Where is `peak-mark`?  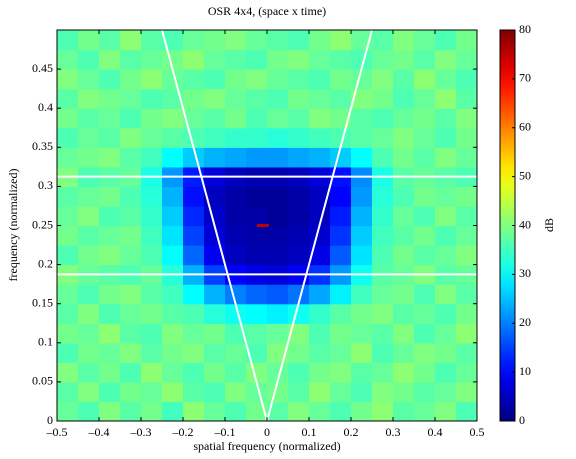 peak-mark is located at coordinates (262, 225).